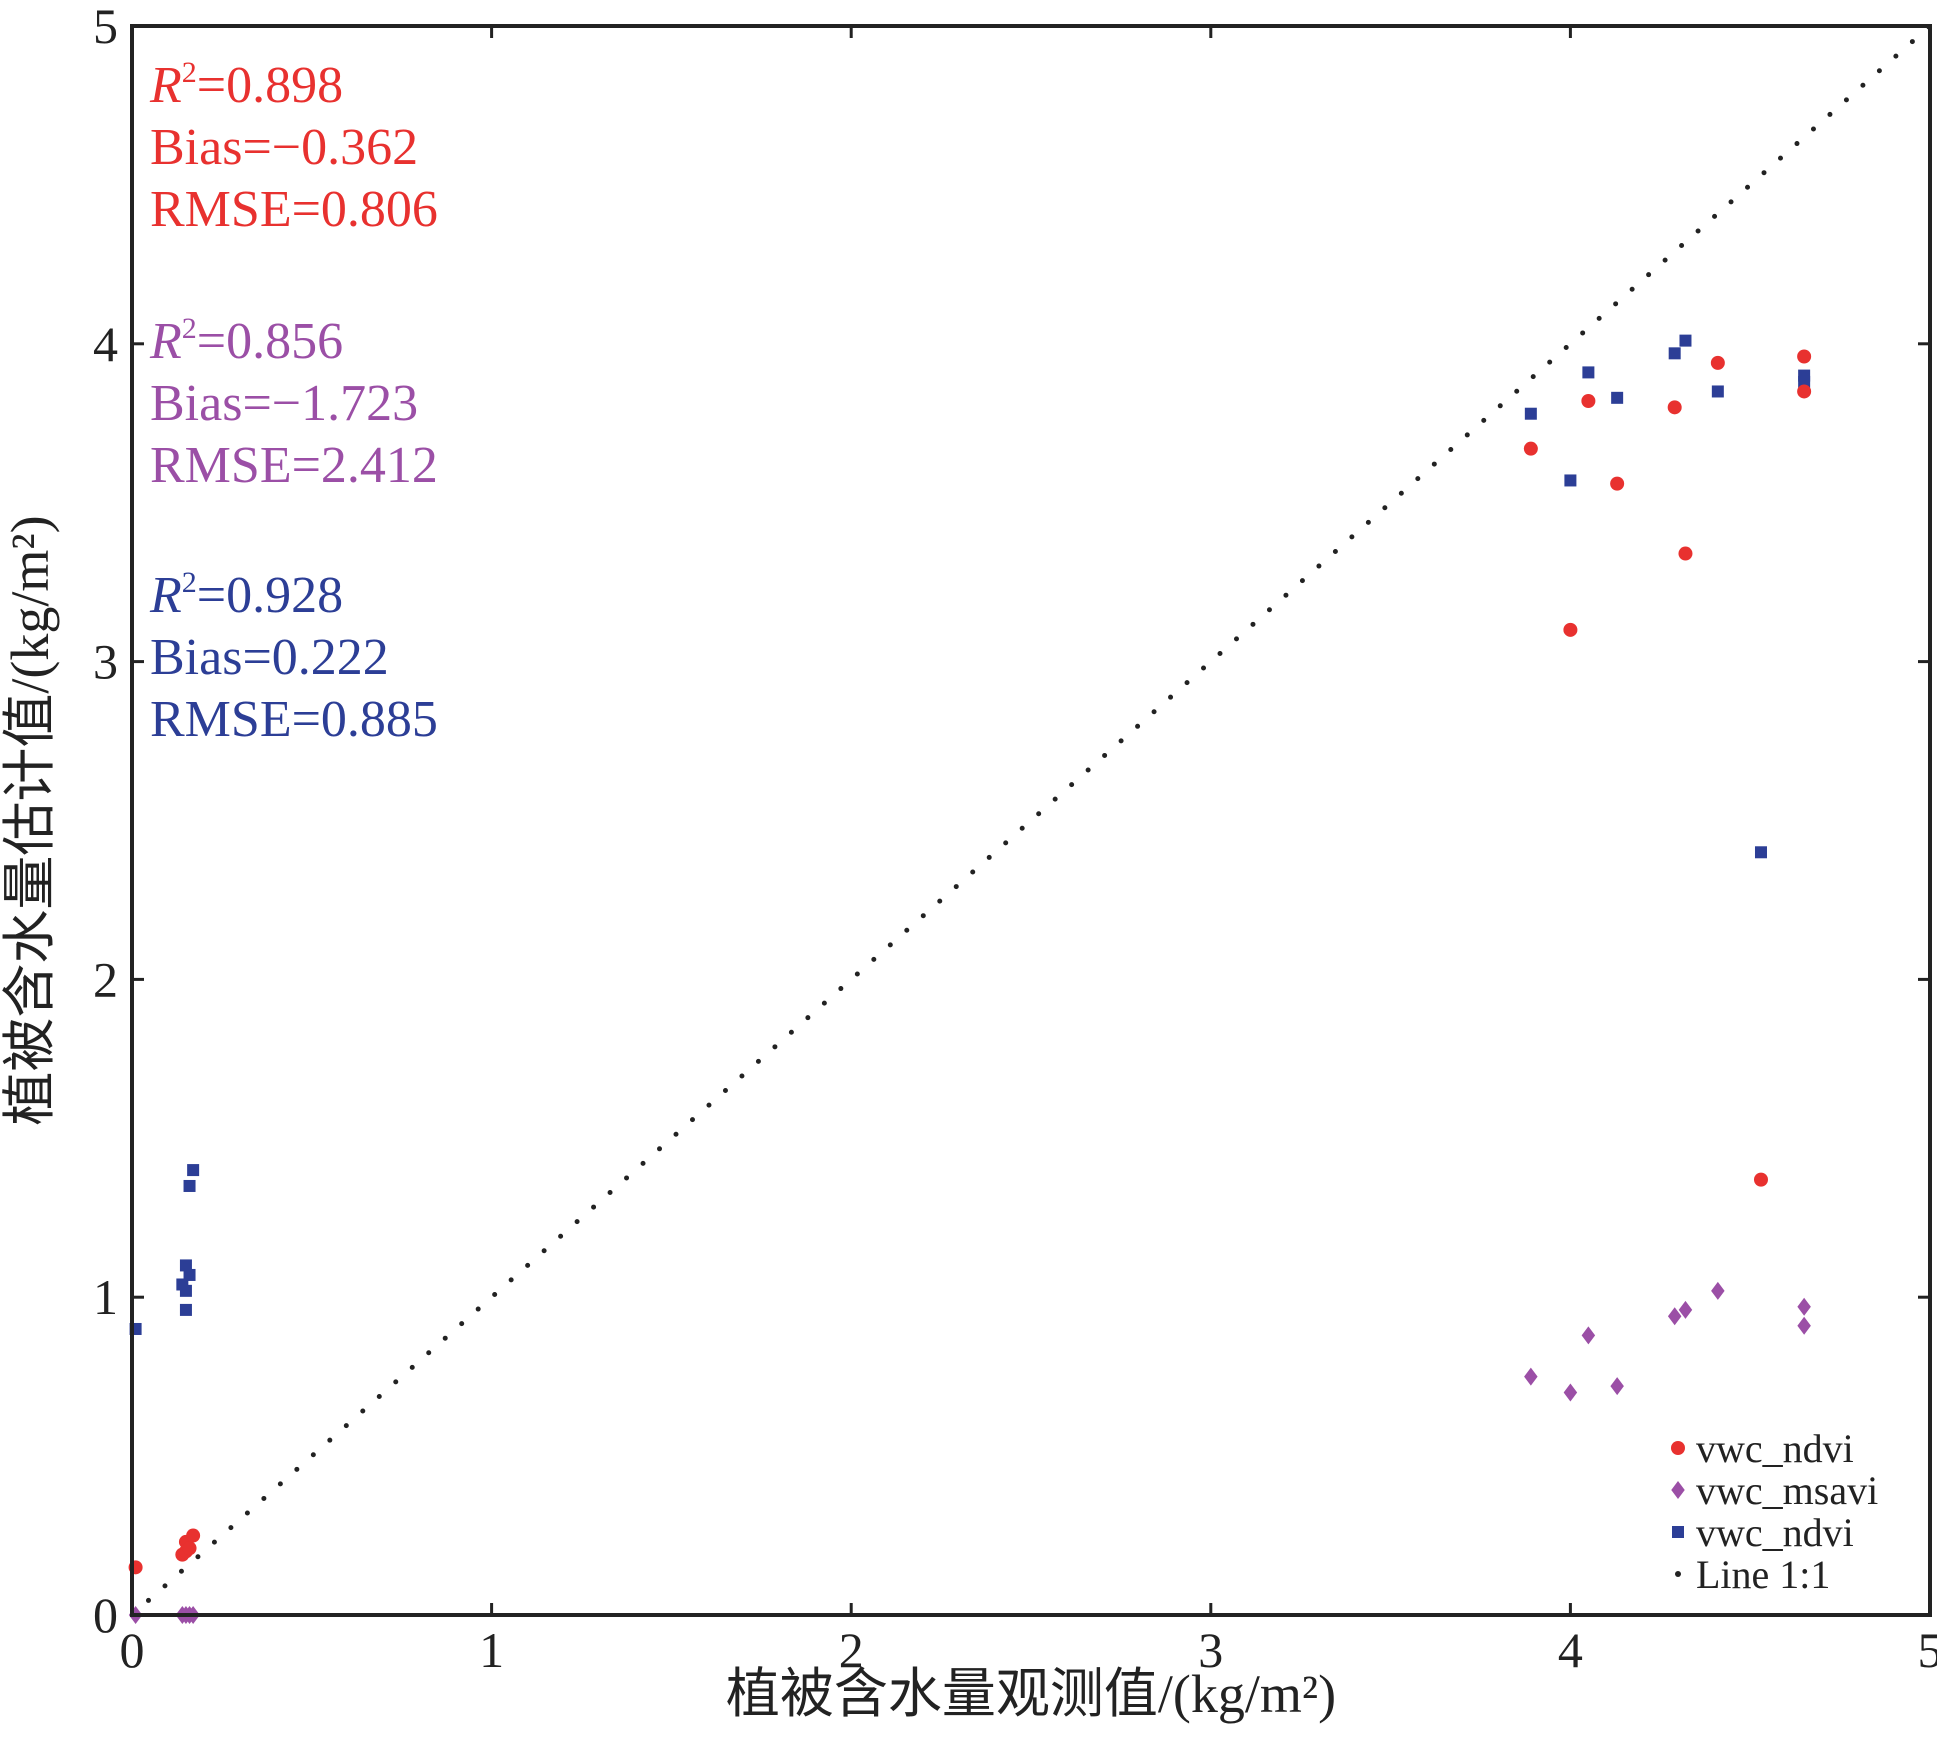 The image size is (1937, 1748). What do you see at coordinates (491, 1650) in the screenshot?
I see `x-tick-label: 1` at bounding box center [491, 1650].